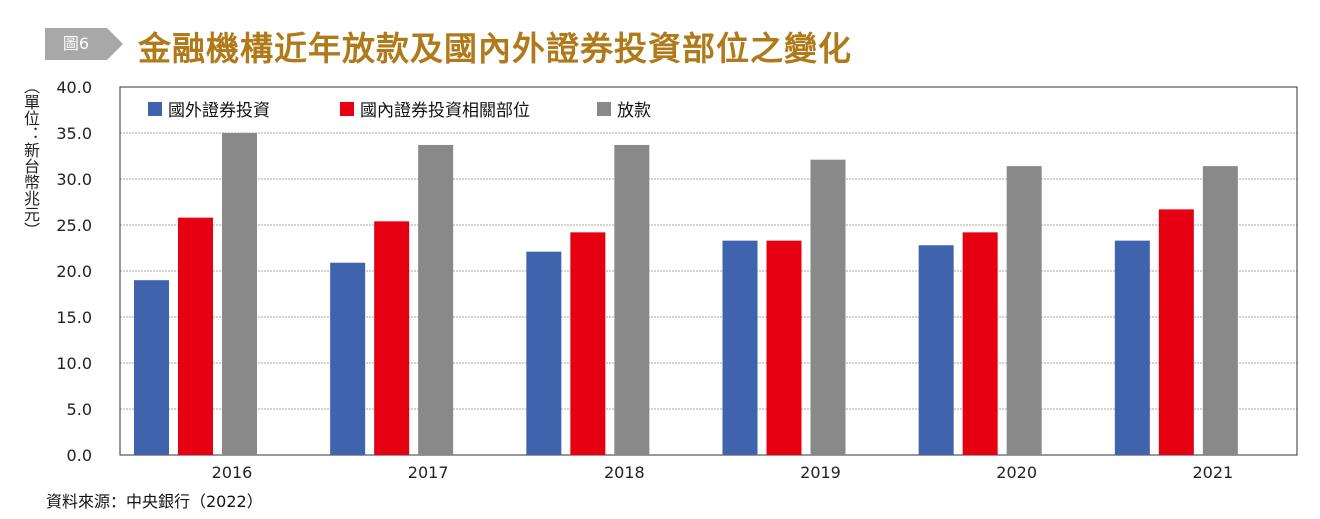  Describe the element at coordinates (74, 225) in the screenshot. I see `y-tick-label: 25.0` at that location.